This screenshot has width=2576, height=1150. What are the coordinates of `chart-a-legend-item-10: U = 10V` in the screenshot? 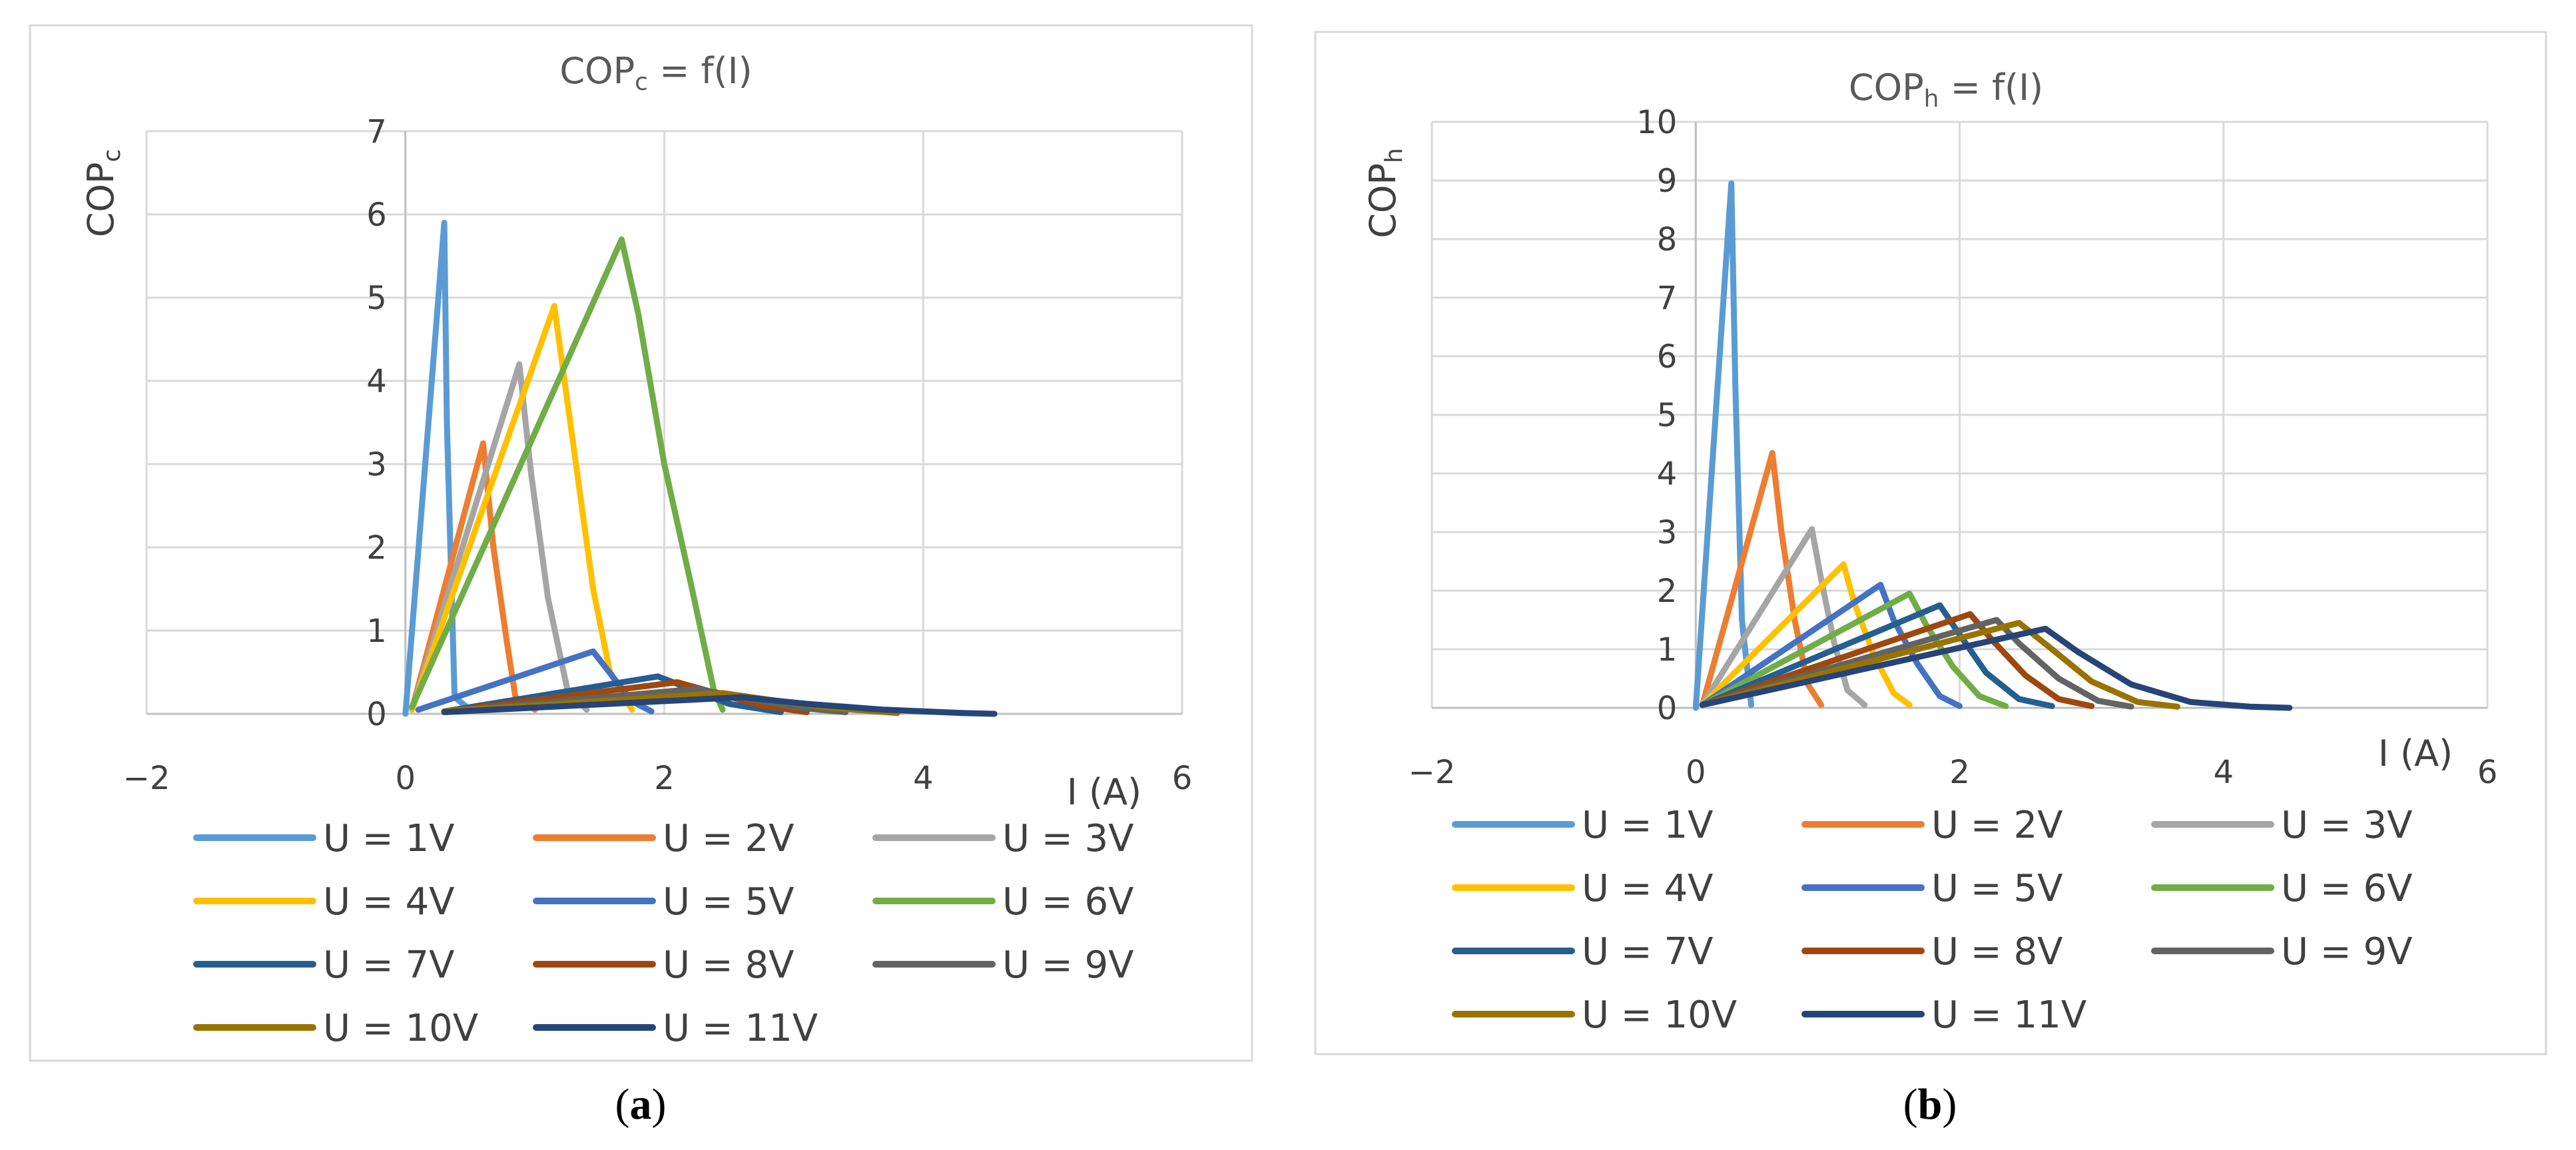 It's located at (335, 1028).